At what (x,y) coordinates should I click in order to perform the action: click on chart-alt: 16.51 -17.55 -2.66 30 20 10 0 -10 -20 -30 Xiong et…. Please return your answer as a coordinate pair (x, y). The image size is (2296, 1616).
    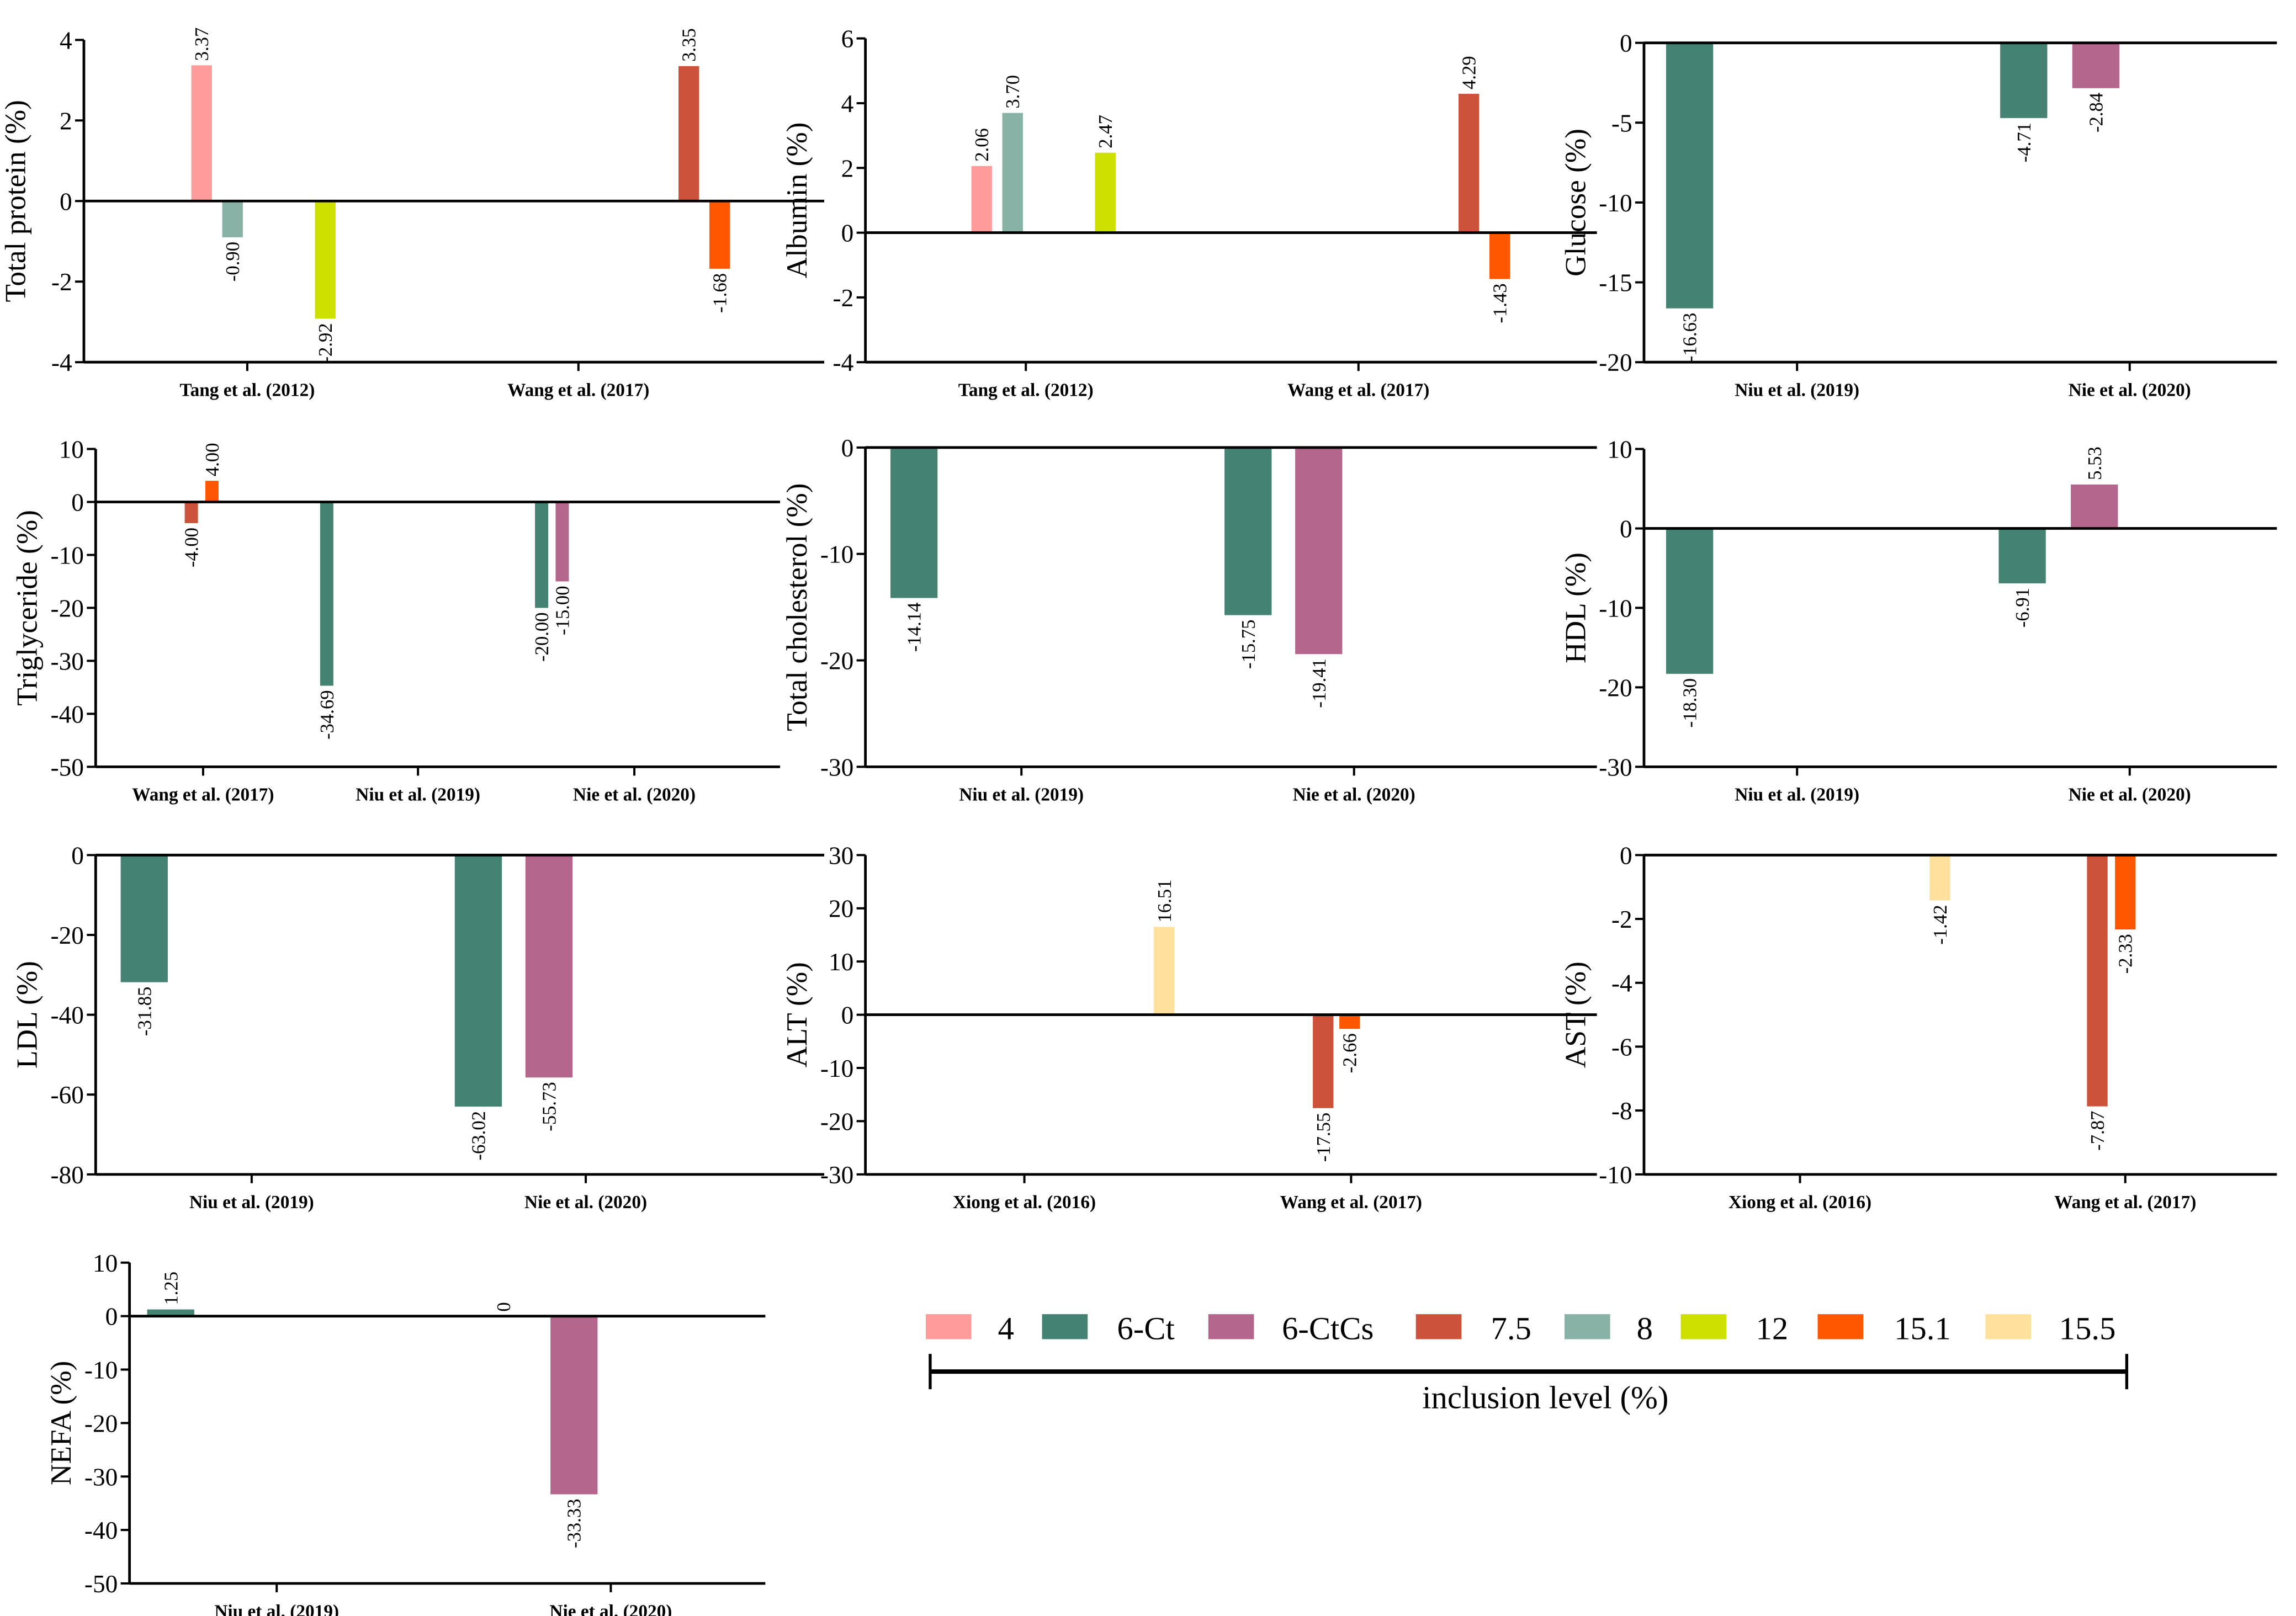
    Looking at the image, I should click on (1188, 1027).